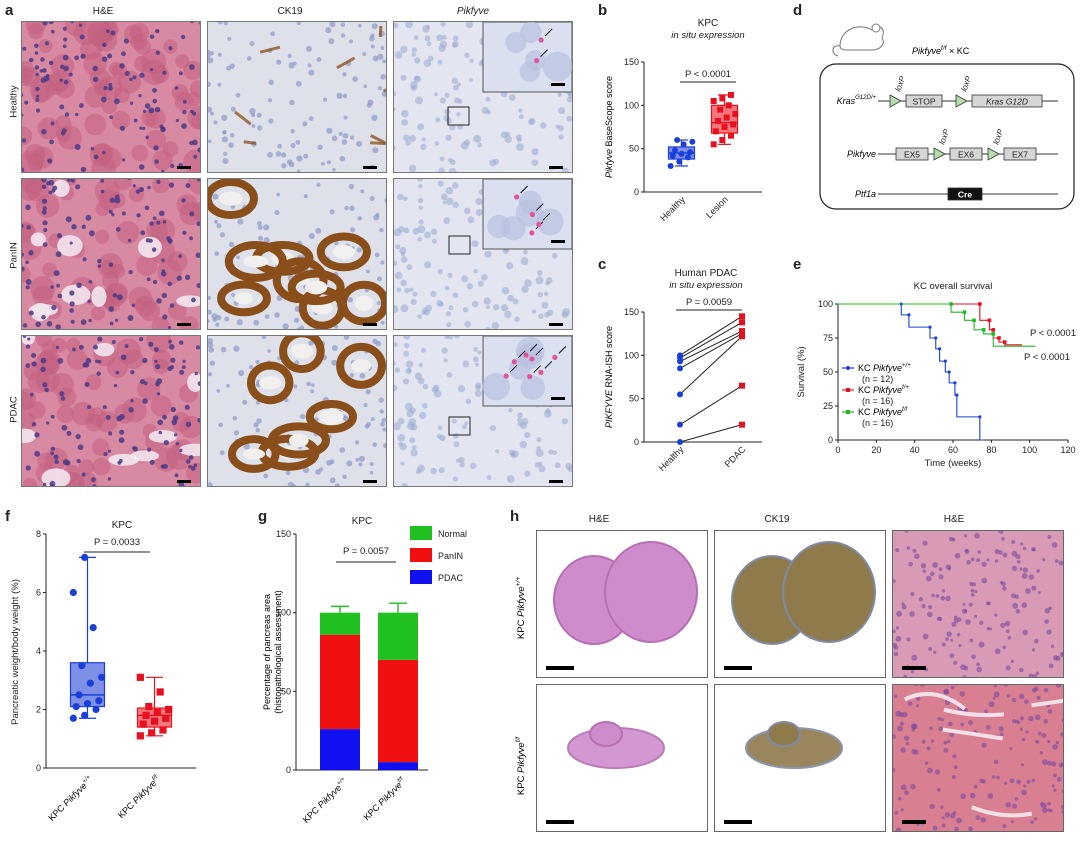  What do you see at coordinates (297, 411) in the screenshot?
I see `tile-ck-pdac` at bounding box center [297, 411].